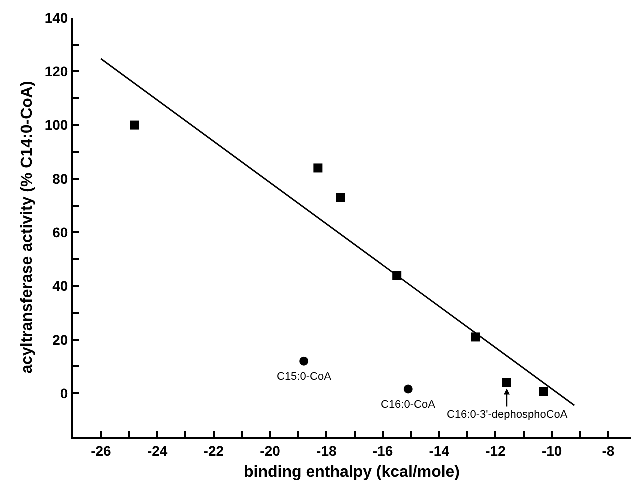 This screenshot has width=631, height=489. I want to click on x-tick-label: -10, so click(552, 450).